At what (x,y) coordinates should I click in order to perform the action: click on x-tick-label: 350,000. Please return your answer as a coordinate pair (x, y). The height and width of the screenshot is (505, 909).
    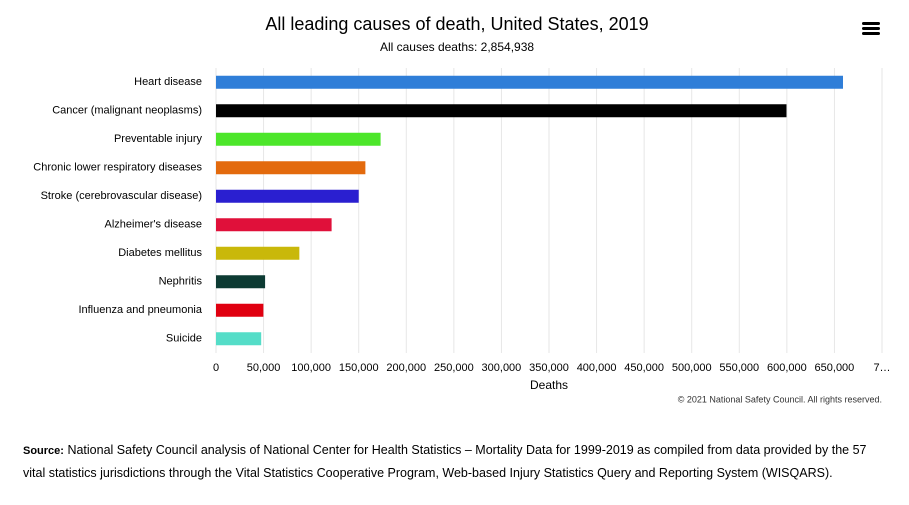
    Looking at the image, I should click on (549, 368).